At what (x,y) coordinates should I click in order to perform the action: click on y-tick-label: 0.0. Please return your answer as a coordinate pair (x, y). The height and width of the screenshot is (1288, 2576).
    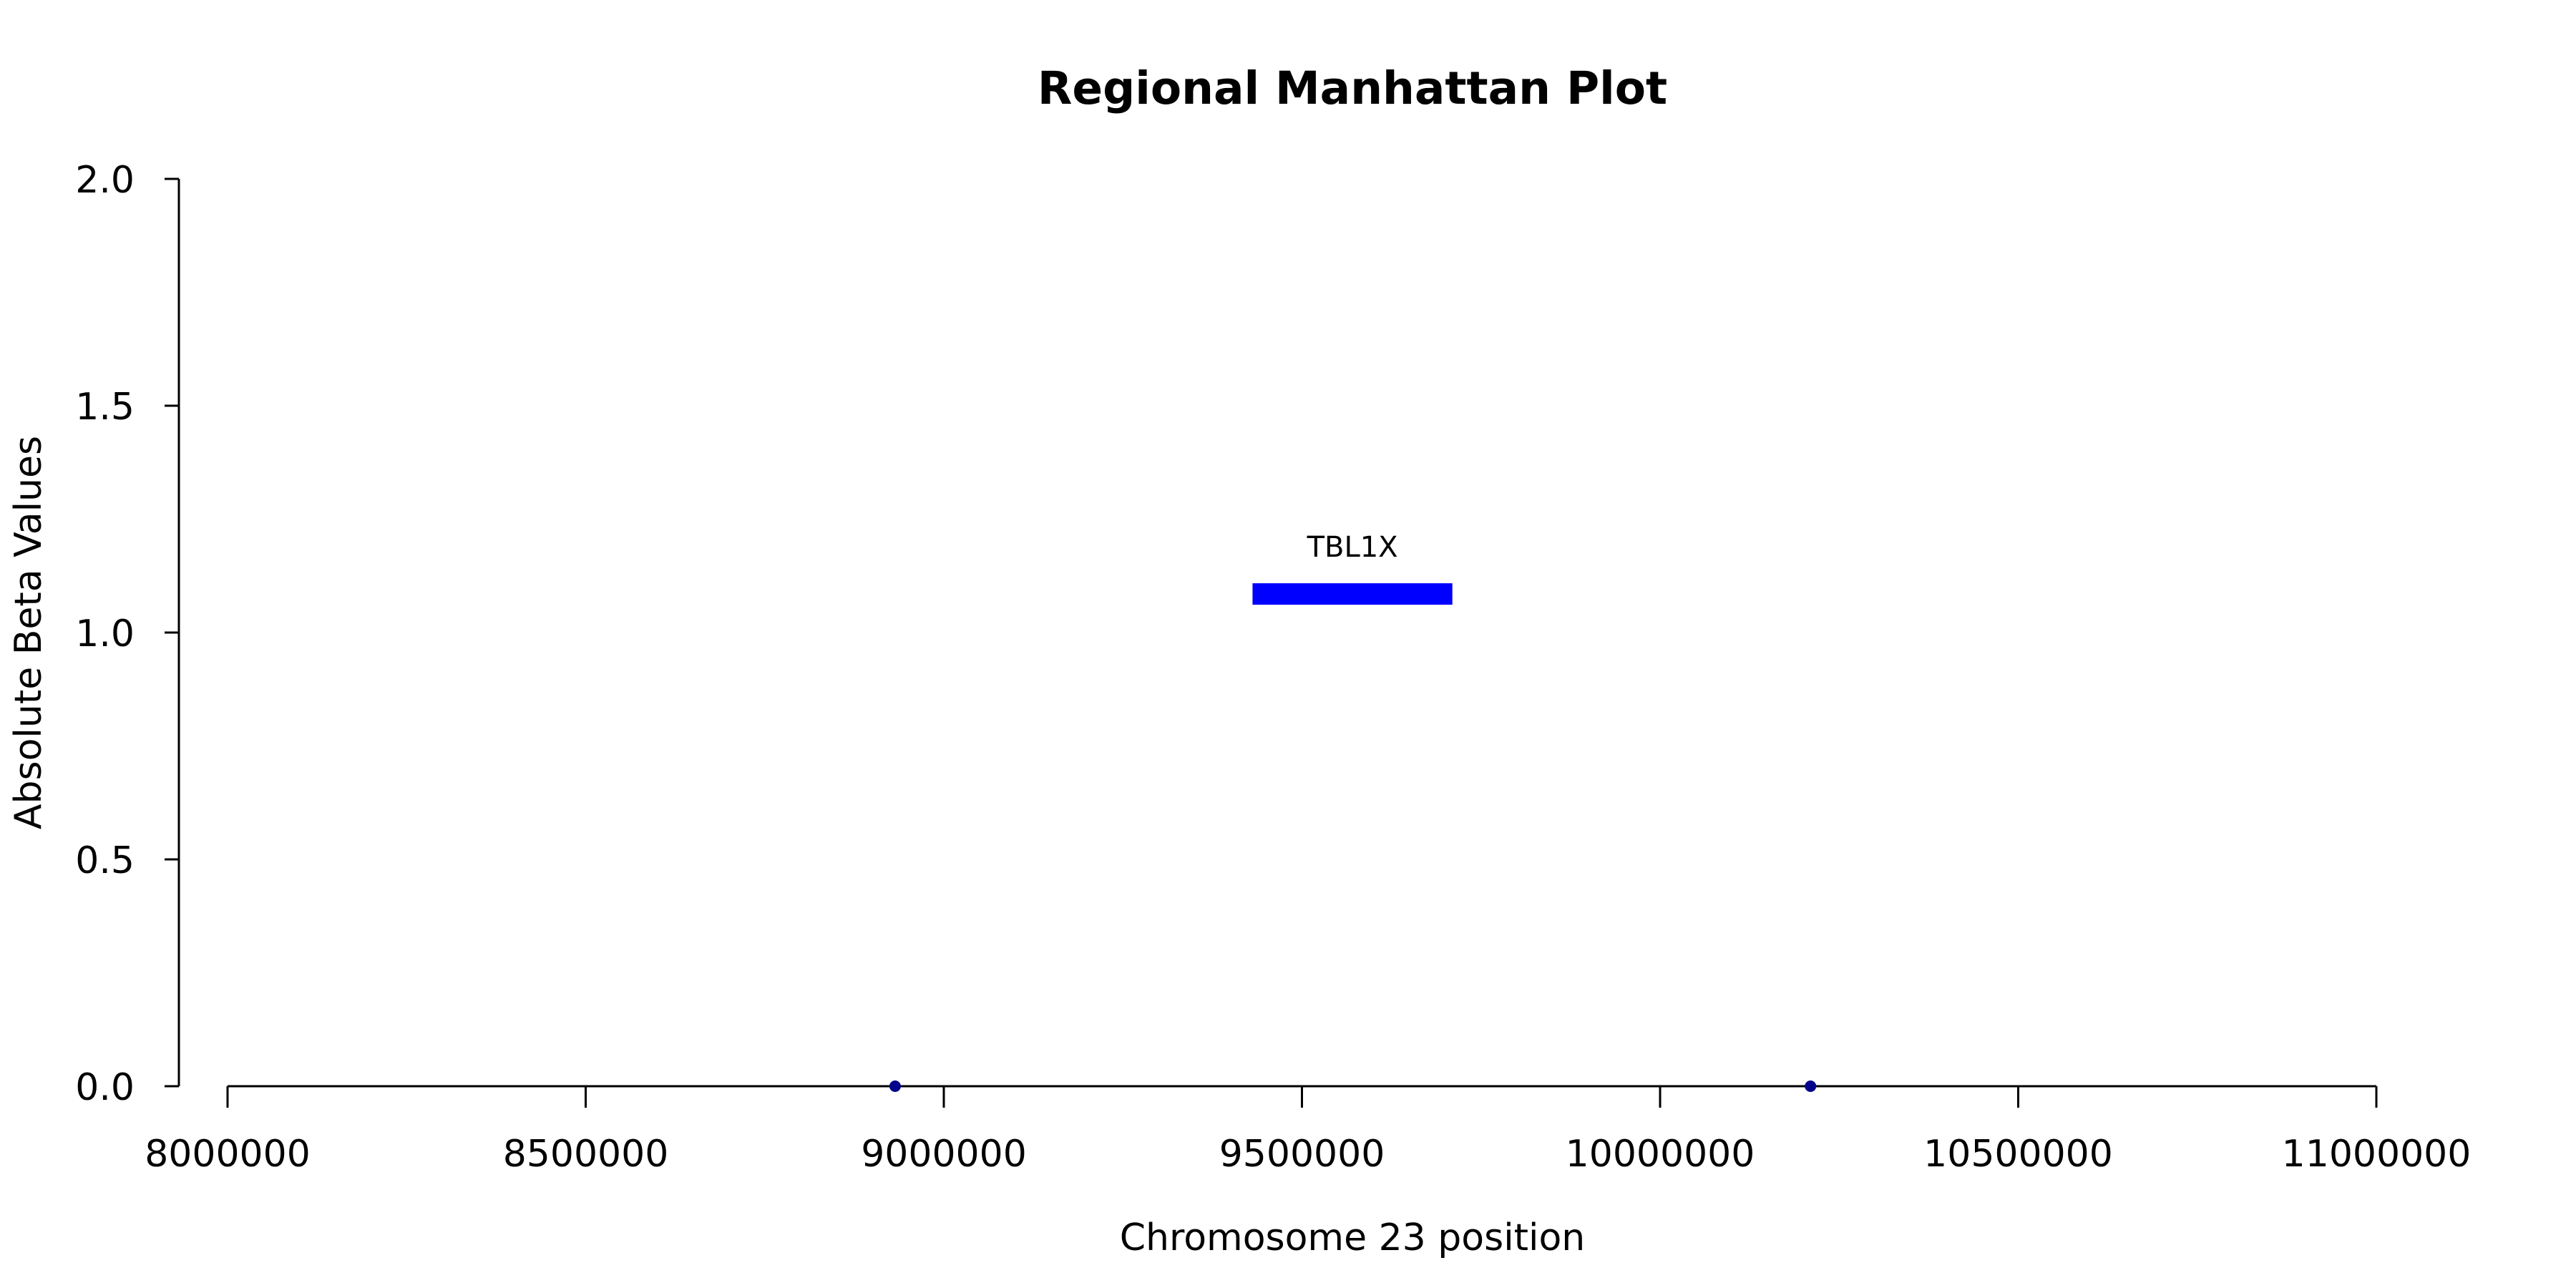
    Looking at the image, I should click on (105, 1087).